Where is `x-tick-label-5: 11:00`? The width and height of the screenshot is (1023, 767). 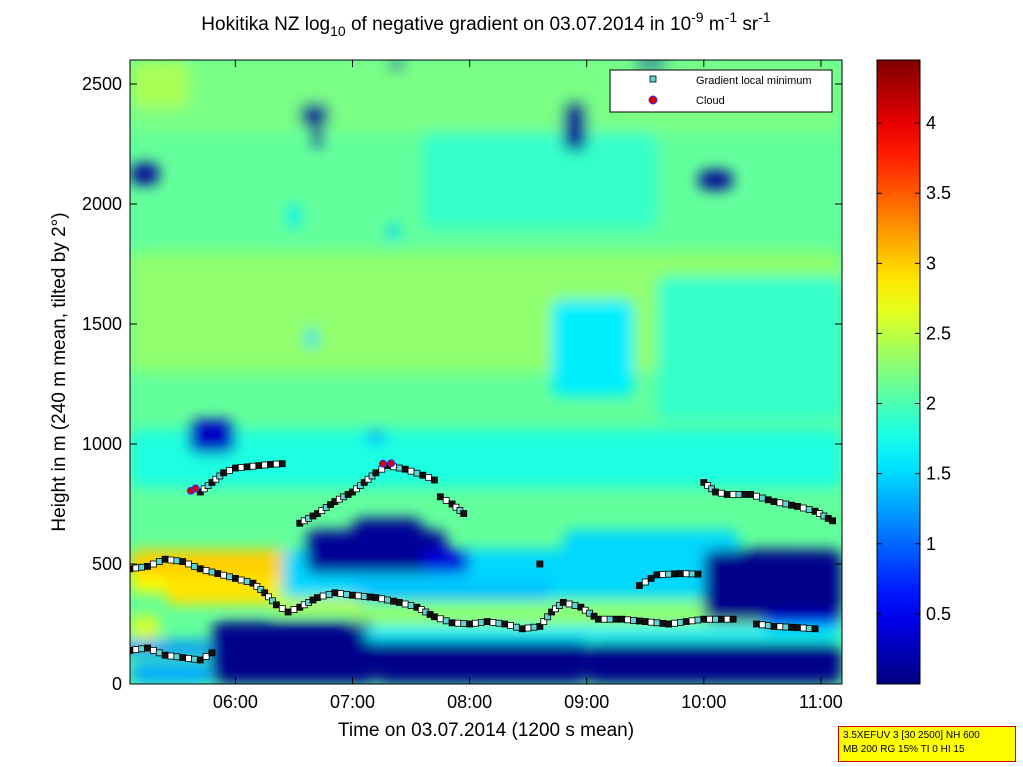 x-tick-label-5: 11:00 is located at coordinates (821, 702).